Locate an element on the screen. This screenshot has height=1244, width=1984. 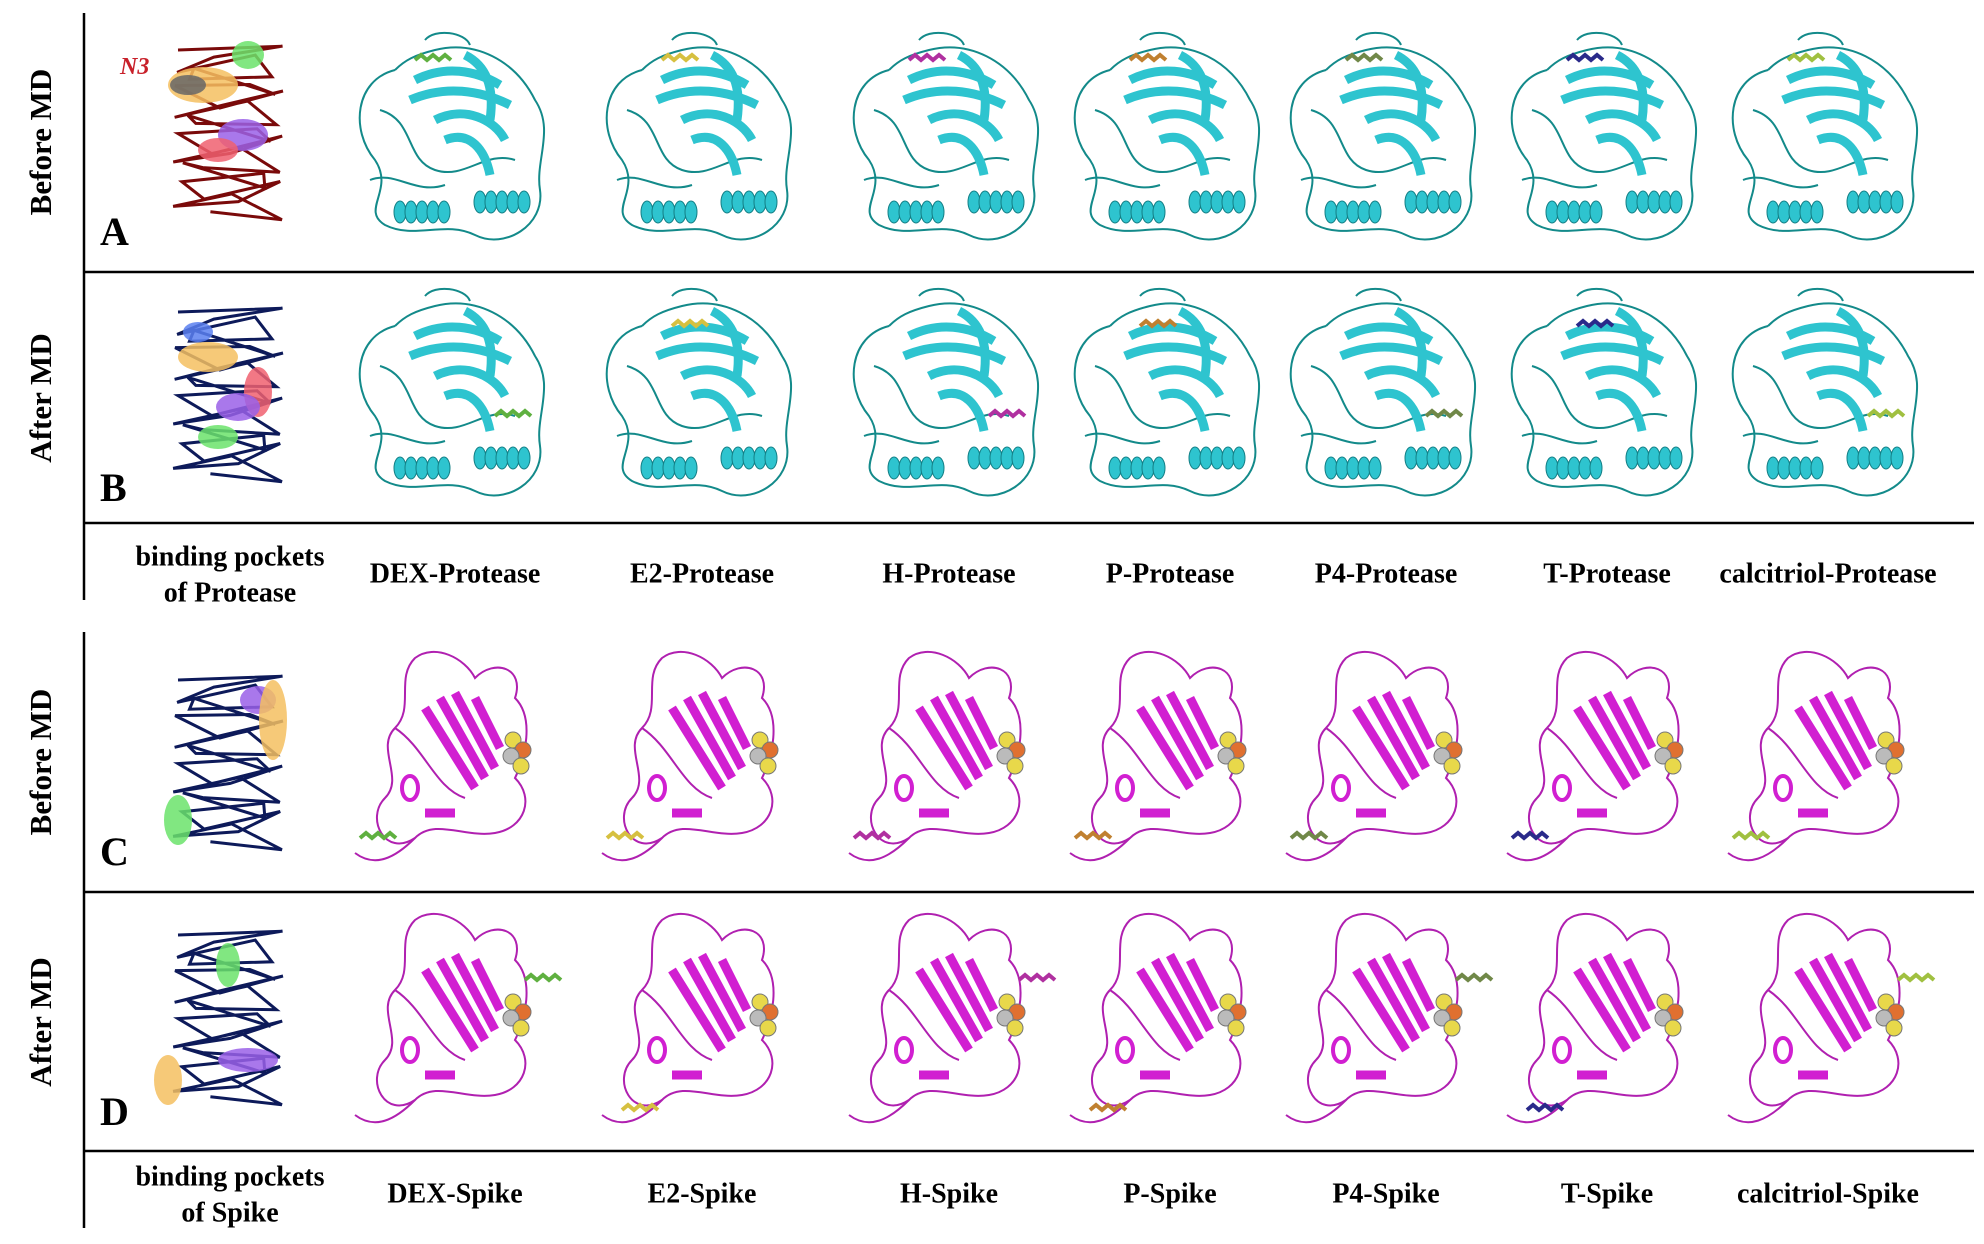
caption: H-Spike is located at coordinates (949, 1193).